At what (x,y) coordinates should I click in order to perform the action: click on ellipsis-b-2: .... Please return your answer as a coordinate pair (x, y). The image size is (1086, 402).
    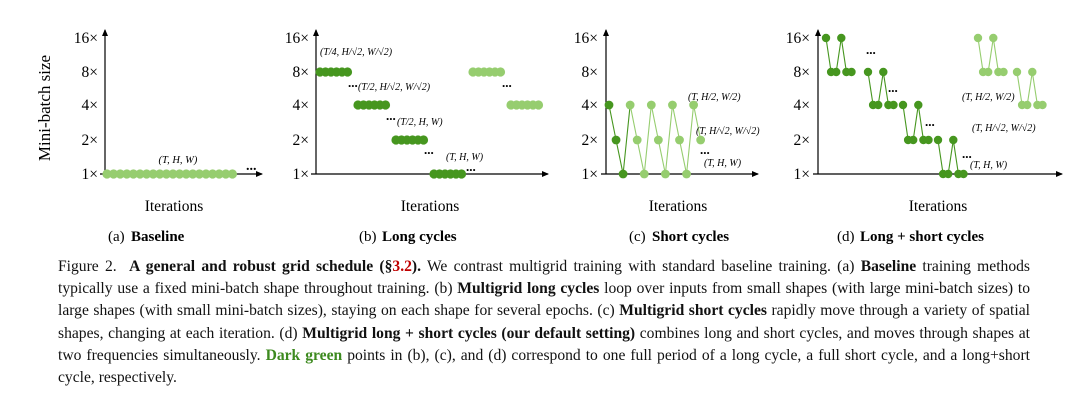
    Looking at the image, I should click on (391, 115).